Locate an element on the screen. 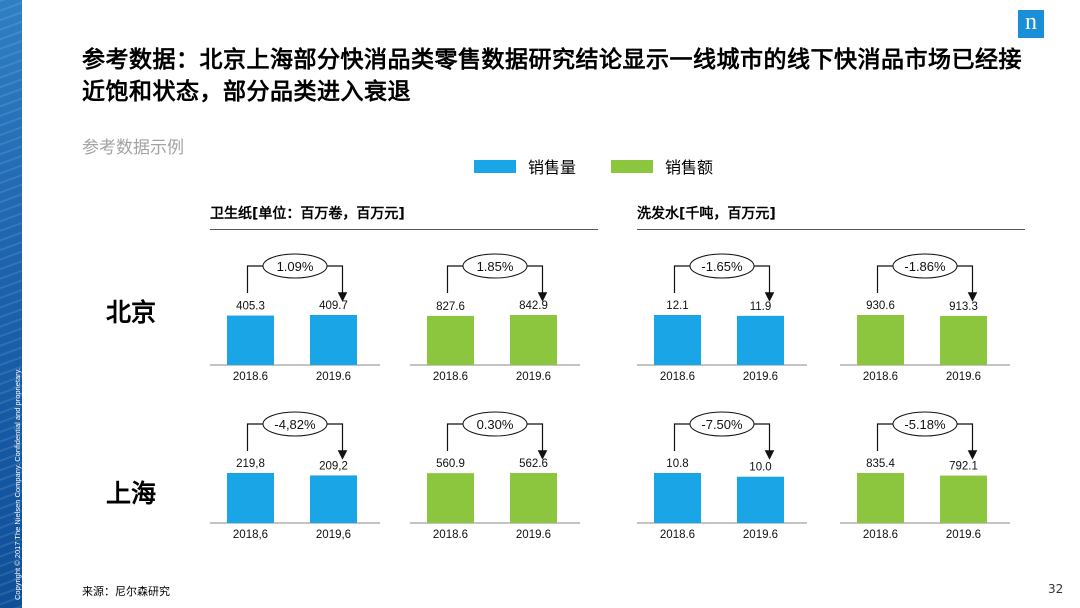 The width and height of the screenshot is (1080, 608). change-percent-label: 0.30% is located at coordinates (495, 424).